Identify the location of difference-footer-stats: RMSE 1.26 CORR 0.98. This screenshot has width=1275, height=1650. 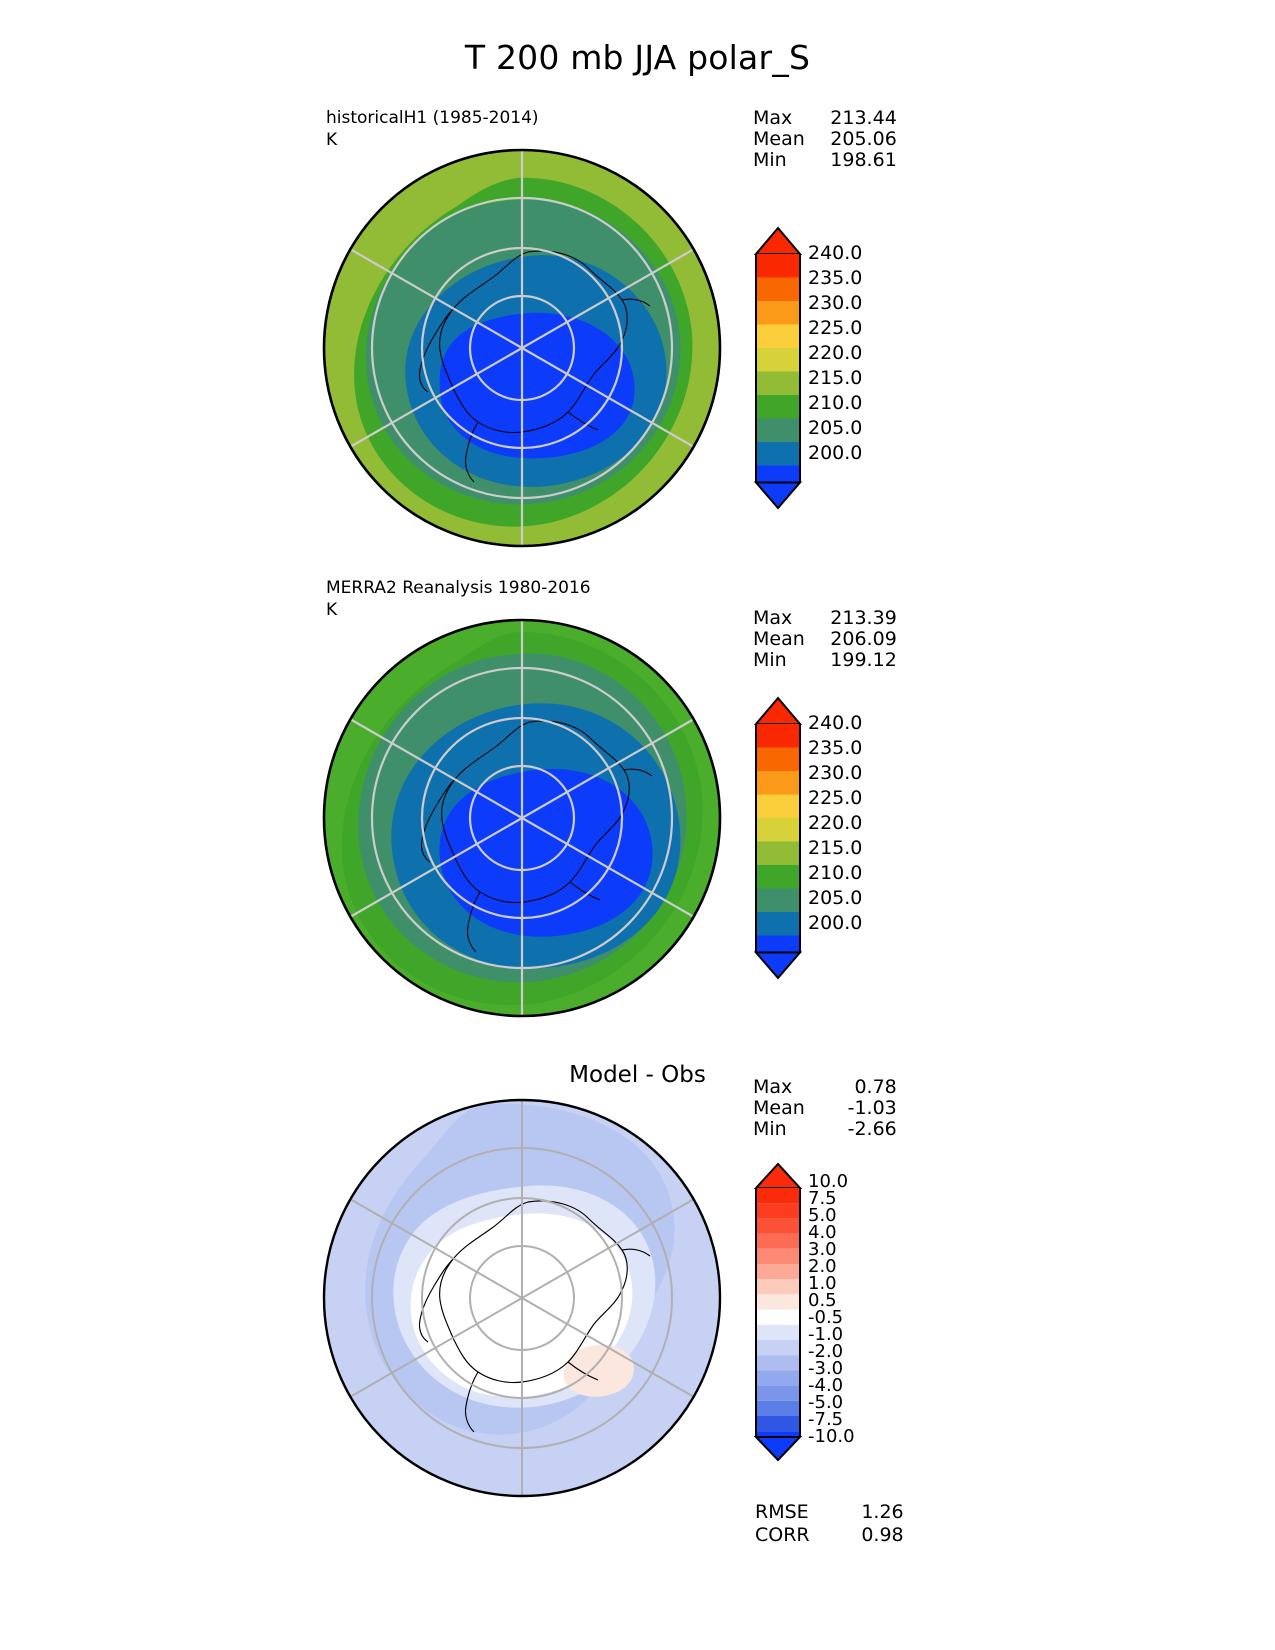
(829, 1524).